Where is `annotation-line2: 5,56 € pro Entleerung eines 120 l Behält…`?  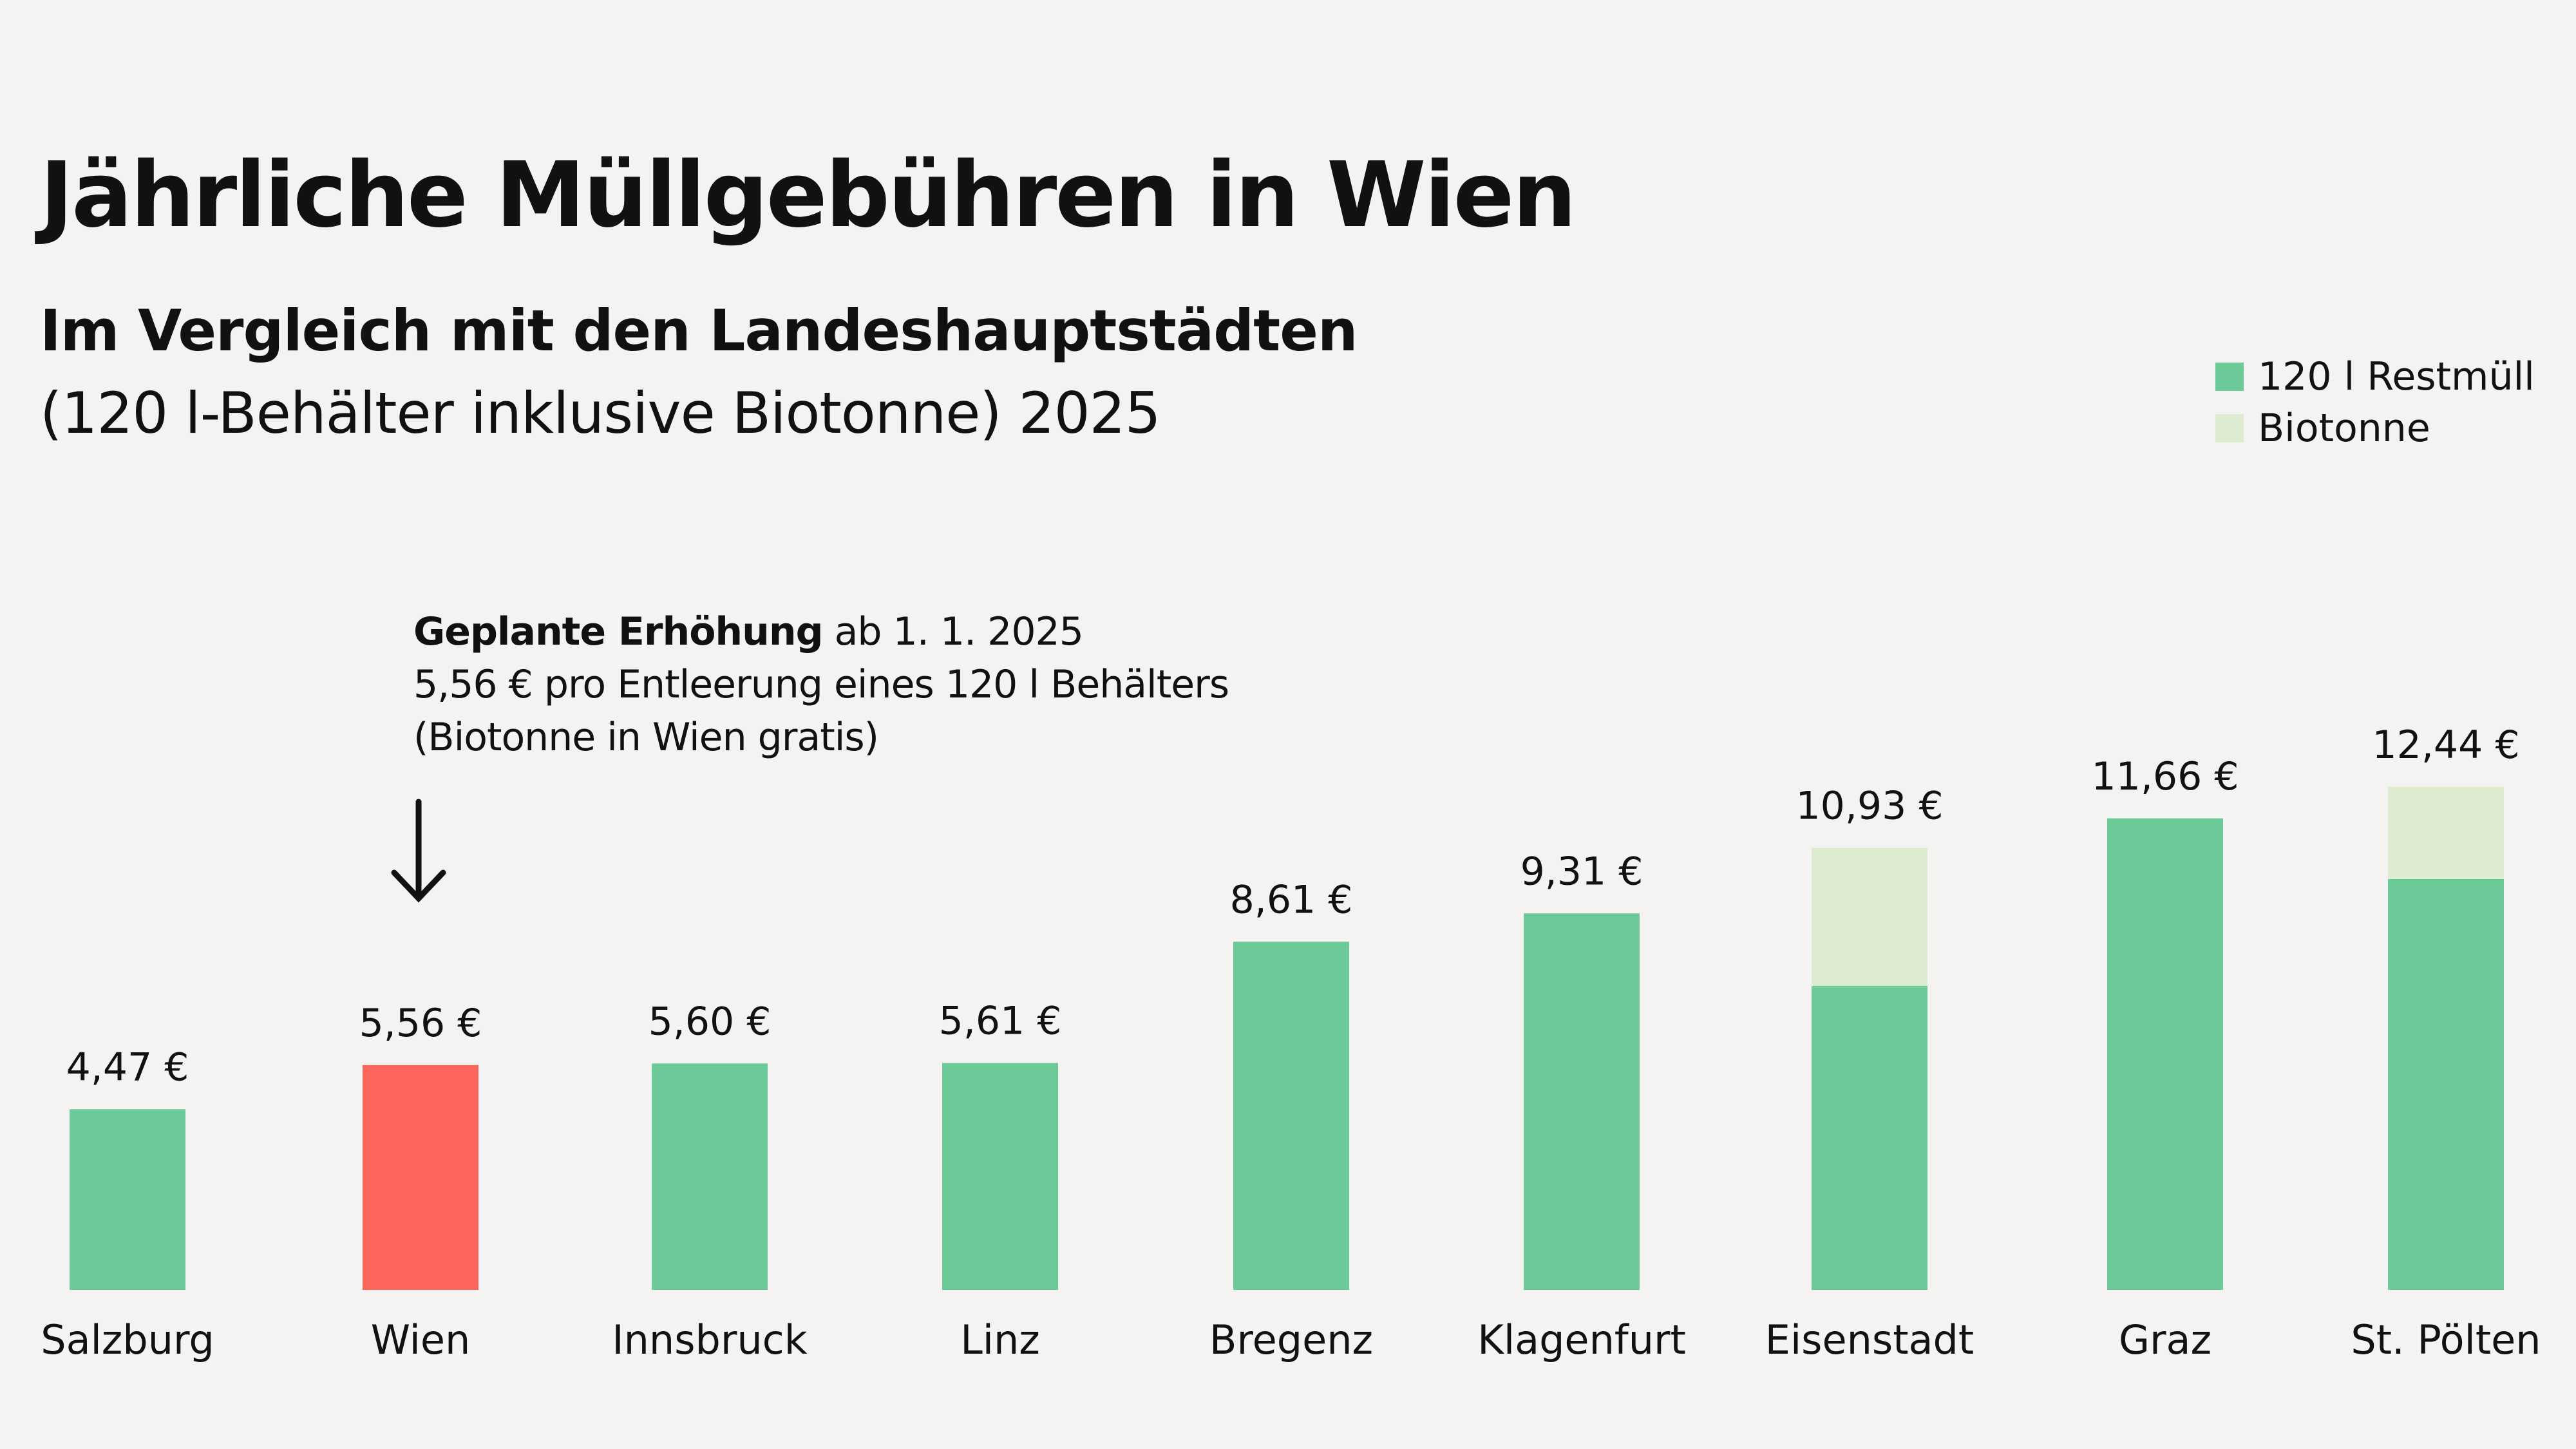
annotation-line2: 5,56 € pro Entleerung eines 120 l Behält… is located at coordinates (821, 684).